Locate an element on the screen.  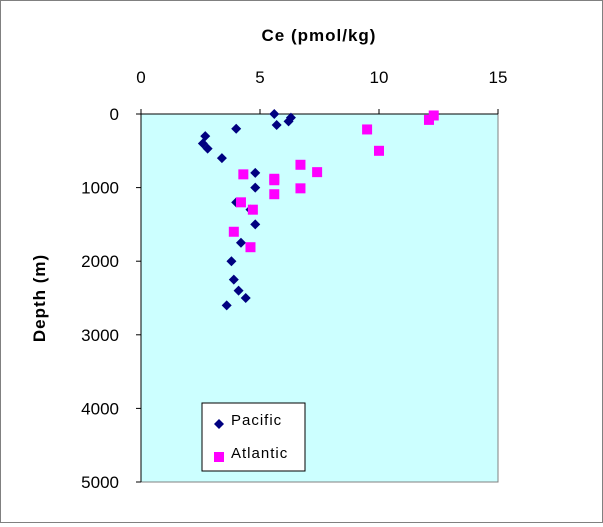
x-tick-label: 15 is located at coordinates (498, 77).